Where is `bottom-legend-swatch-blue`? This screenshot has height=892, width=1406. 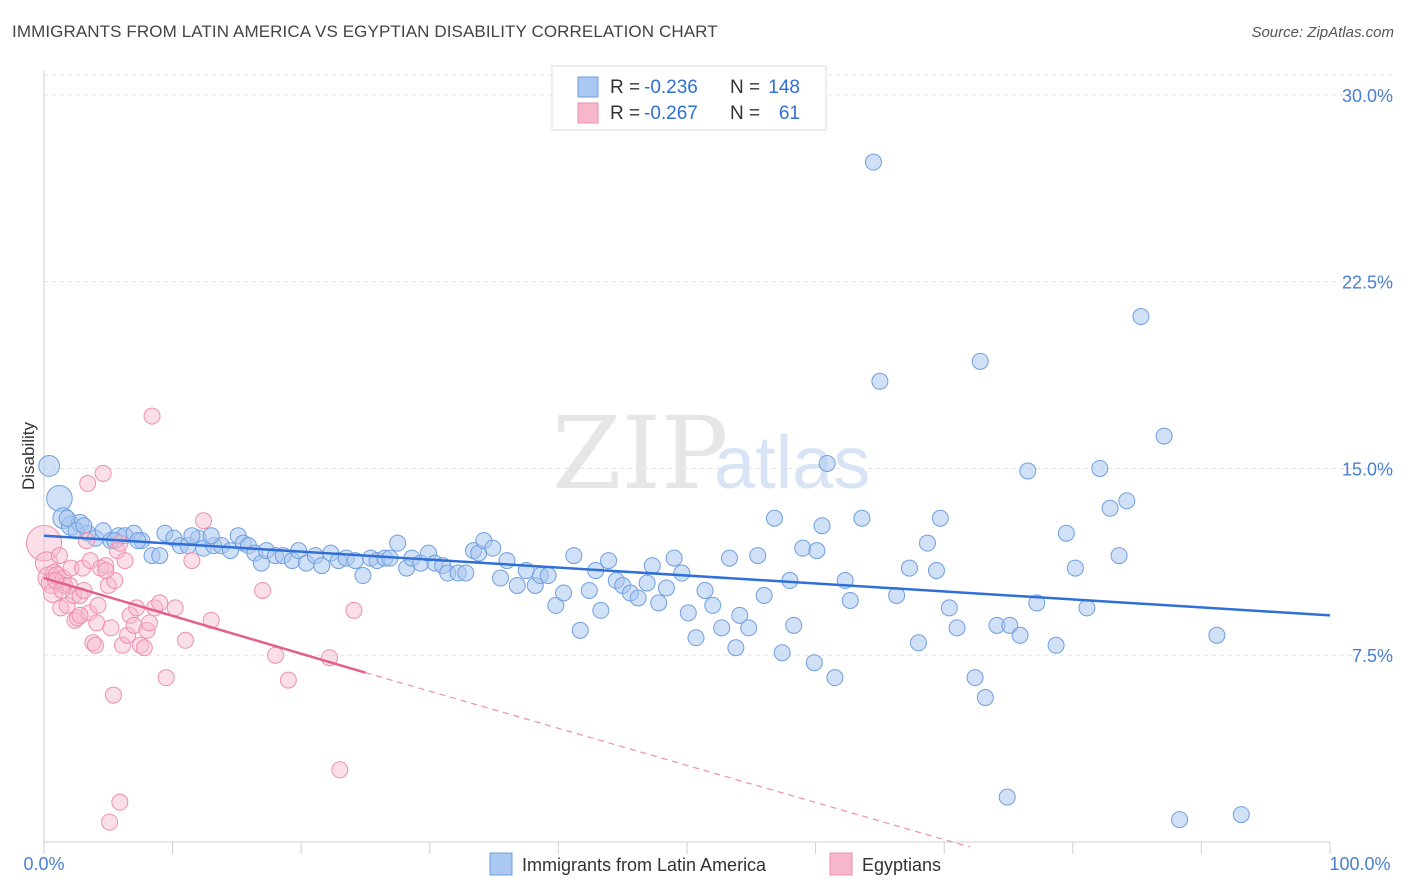 bottom-legend-swatch-blue is located at coordinates (501, 864).